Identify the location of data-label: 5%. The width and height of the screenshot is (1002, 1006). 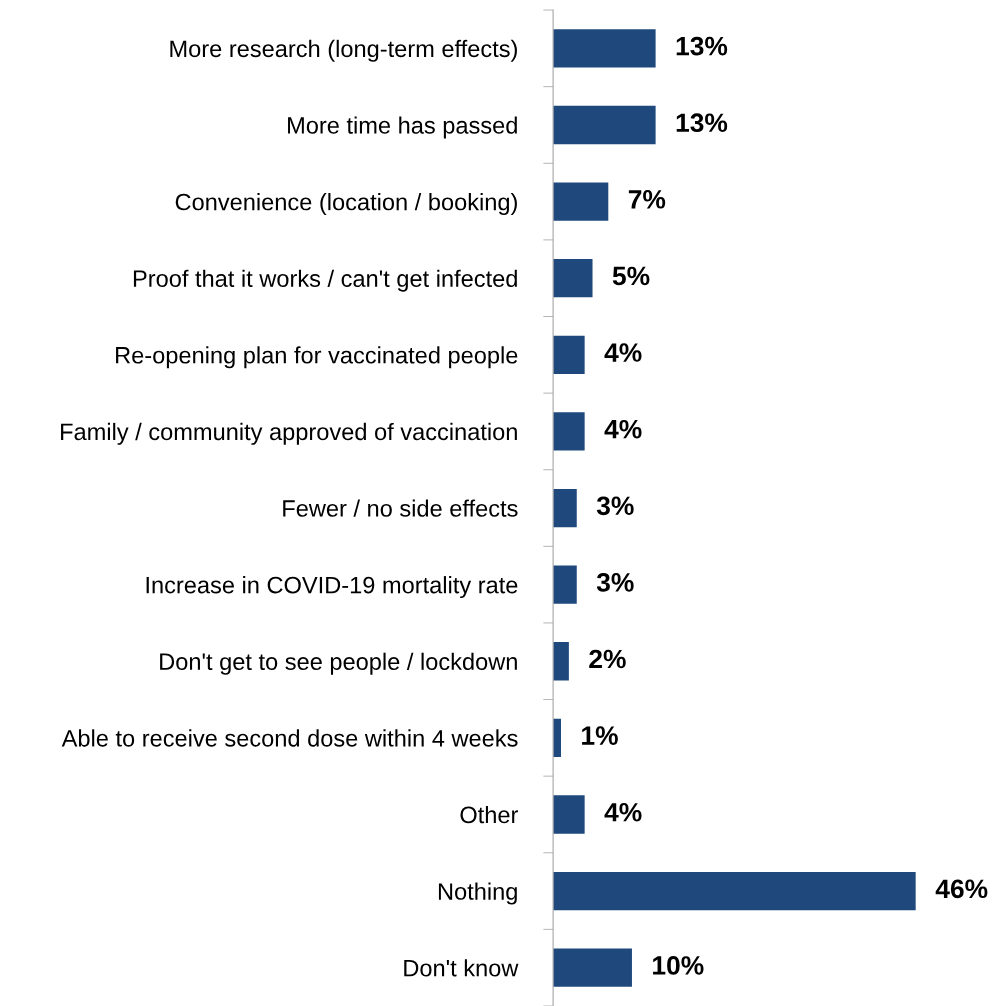
(631, 276).